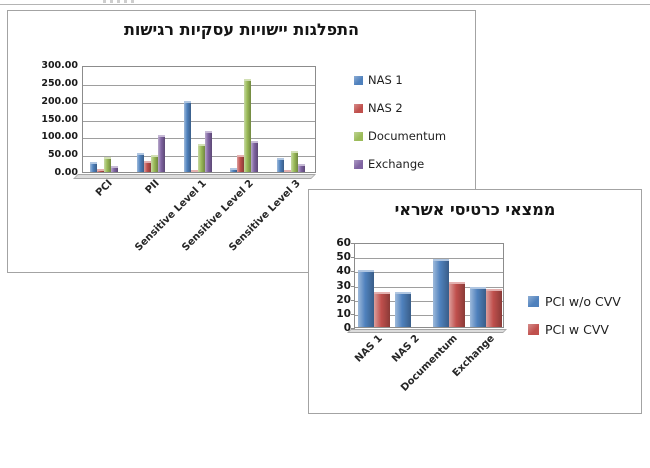  Describe the element at coordinates (66, 172) in the screenshot. I see `y-tick-label: 0.00` at that location.